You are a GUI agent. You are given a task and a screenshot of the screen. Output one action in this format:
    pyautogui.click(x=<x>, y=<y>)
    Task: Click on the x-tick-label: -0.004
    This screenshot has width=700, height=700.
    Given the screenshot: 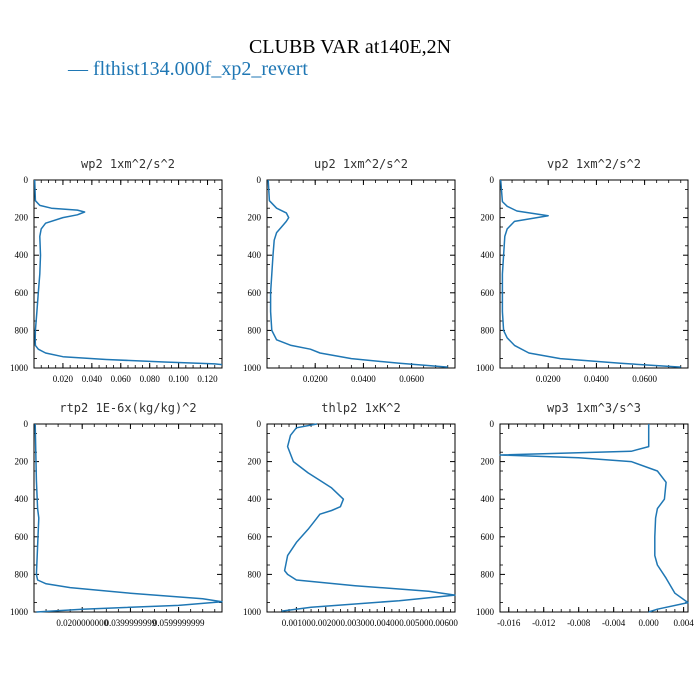 What is the action you would take?
    pyautogui.click(x=614, y=623)
    